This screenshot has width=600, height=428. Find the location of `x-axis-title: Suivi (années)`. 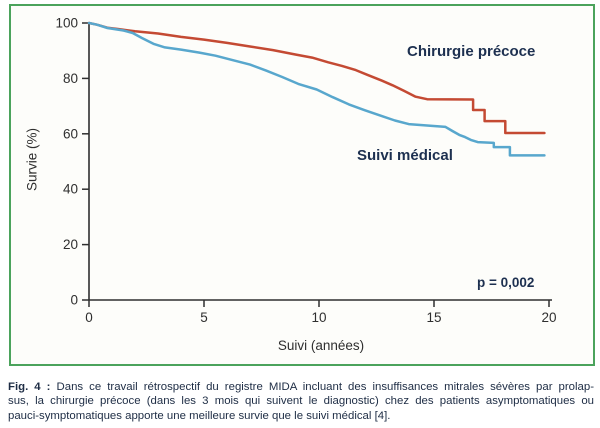

x-axis-title: Suivi (années) is located at coordinates (321, 345).